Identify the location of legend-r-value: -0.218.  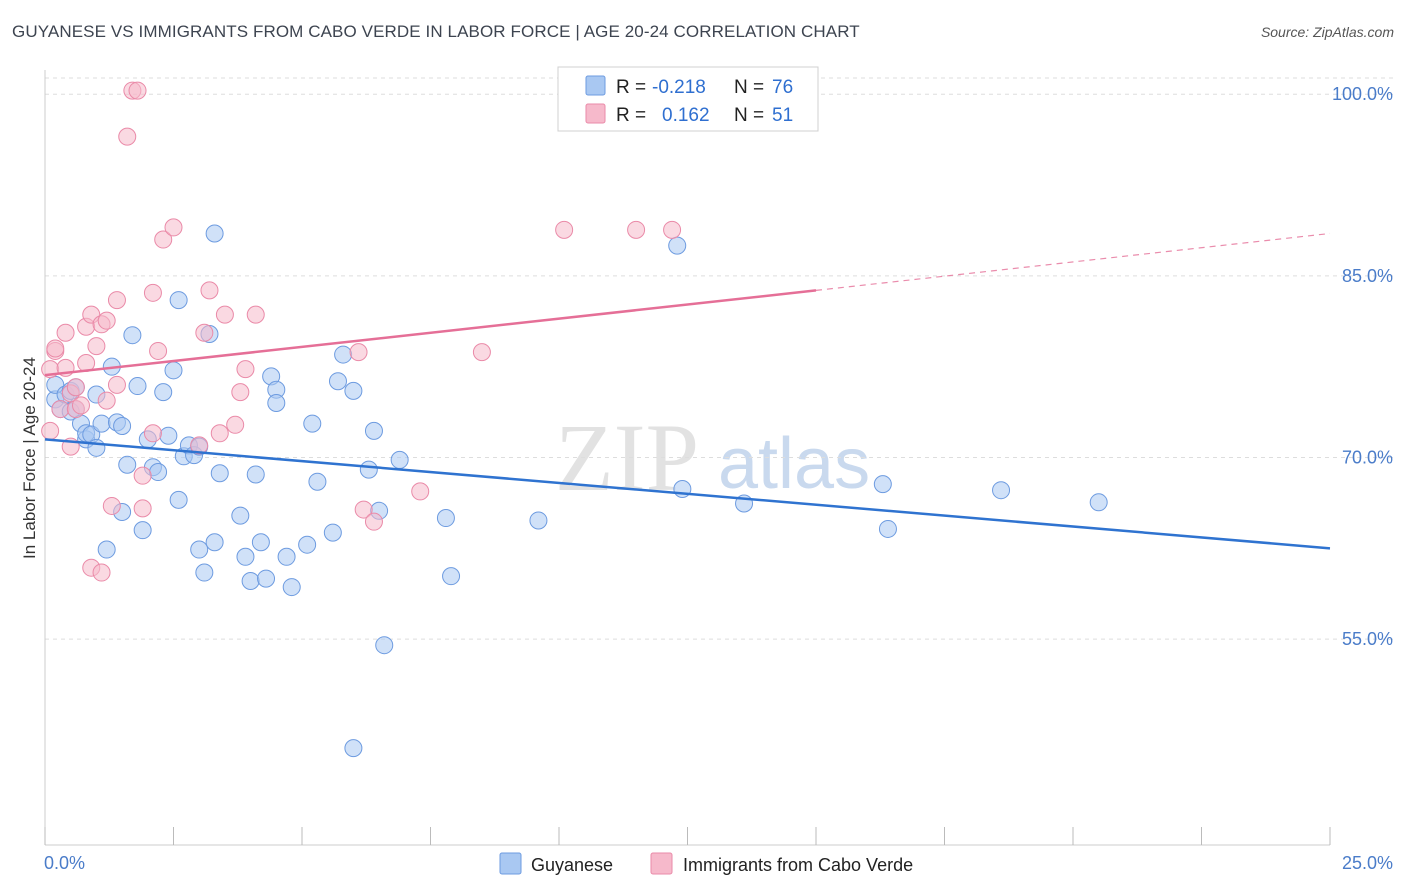
(679, 87).